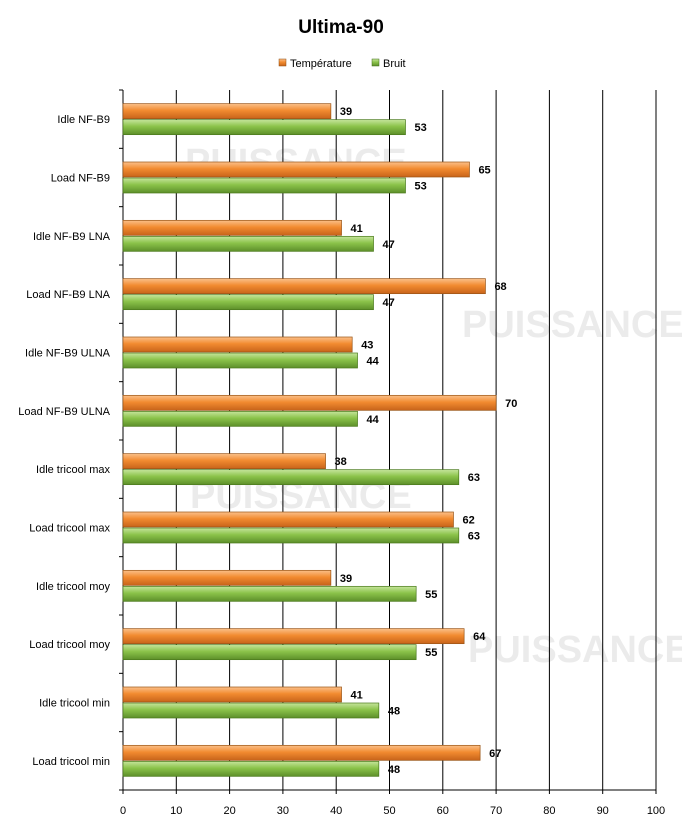 The height and width of the screenshot is (833, 682). What do you see at coordinates (73, 587) in the screenshot?
I see `category-label: Idle tricool moy` at bounding box center [73, 587].